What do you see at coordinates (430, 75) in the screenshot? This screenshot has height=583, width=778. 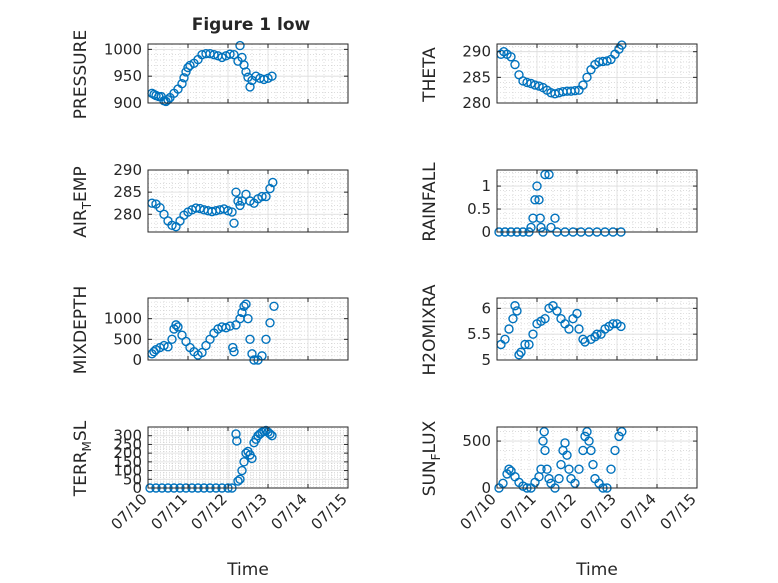 I see `y-axis-label: THETA` at bounding box center [430, 75].